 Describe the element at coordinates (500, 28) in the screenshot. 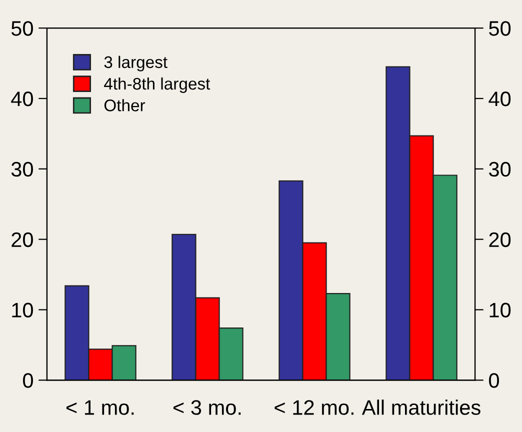

I see `y2-tick-label: 50` at that location.